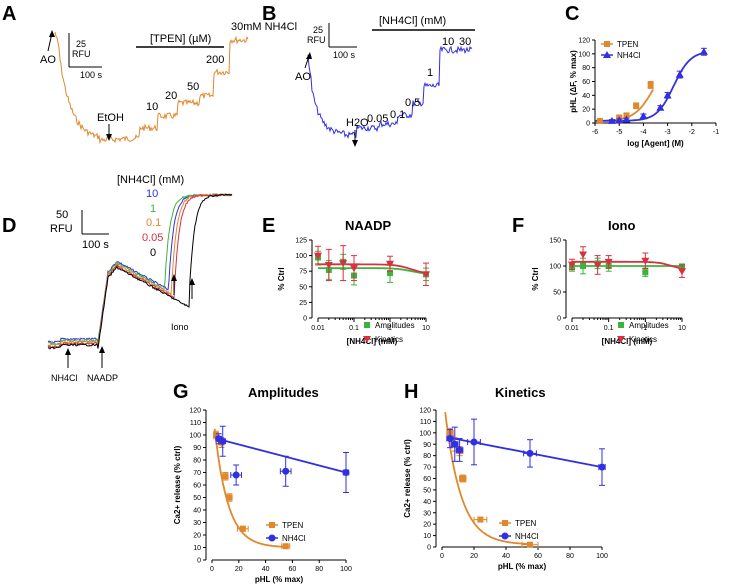 The width and height of the screenshot is (740, 587). Describe the element at coordinates (412, 21) in the screenshot. I see `nh4cl-bracket-label-b: [NH4Cl] (mM)` at that location.